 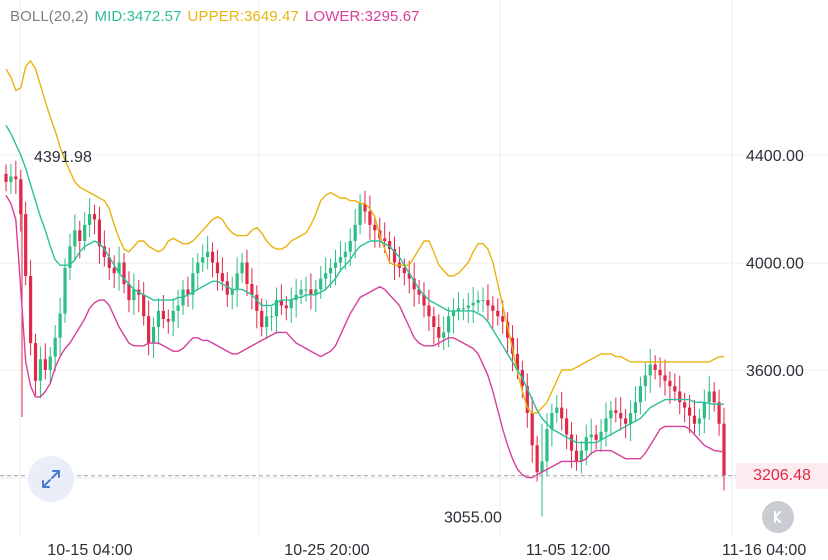 I want to click on last-price-tag: 3206.48, so click(x=782, y=476).